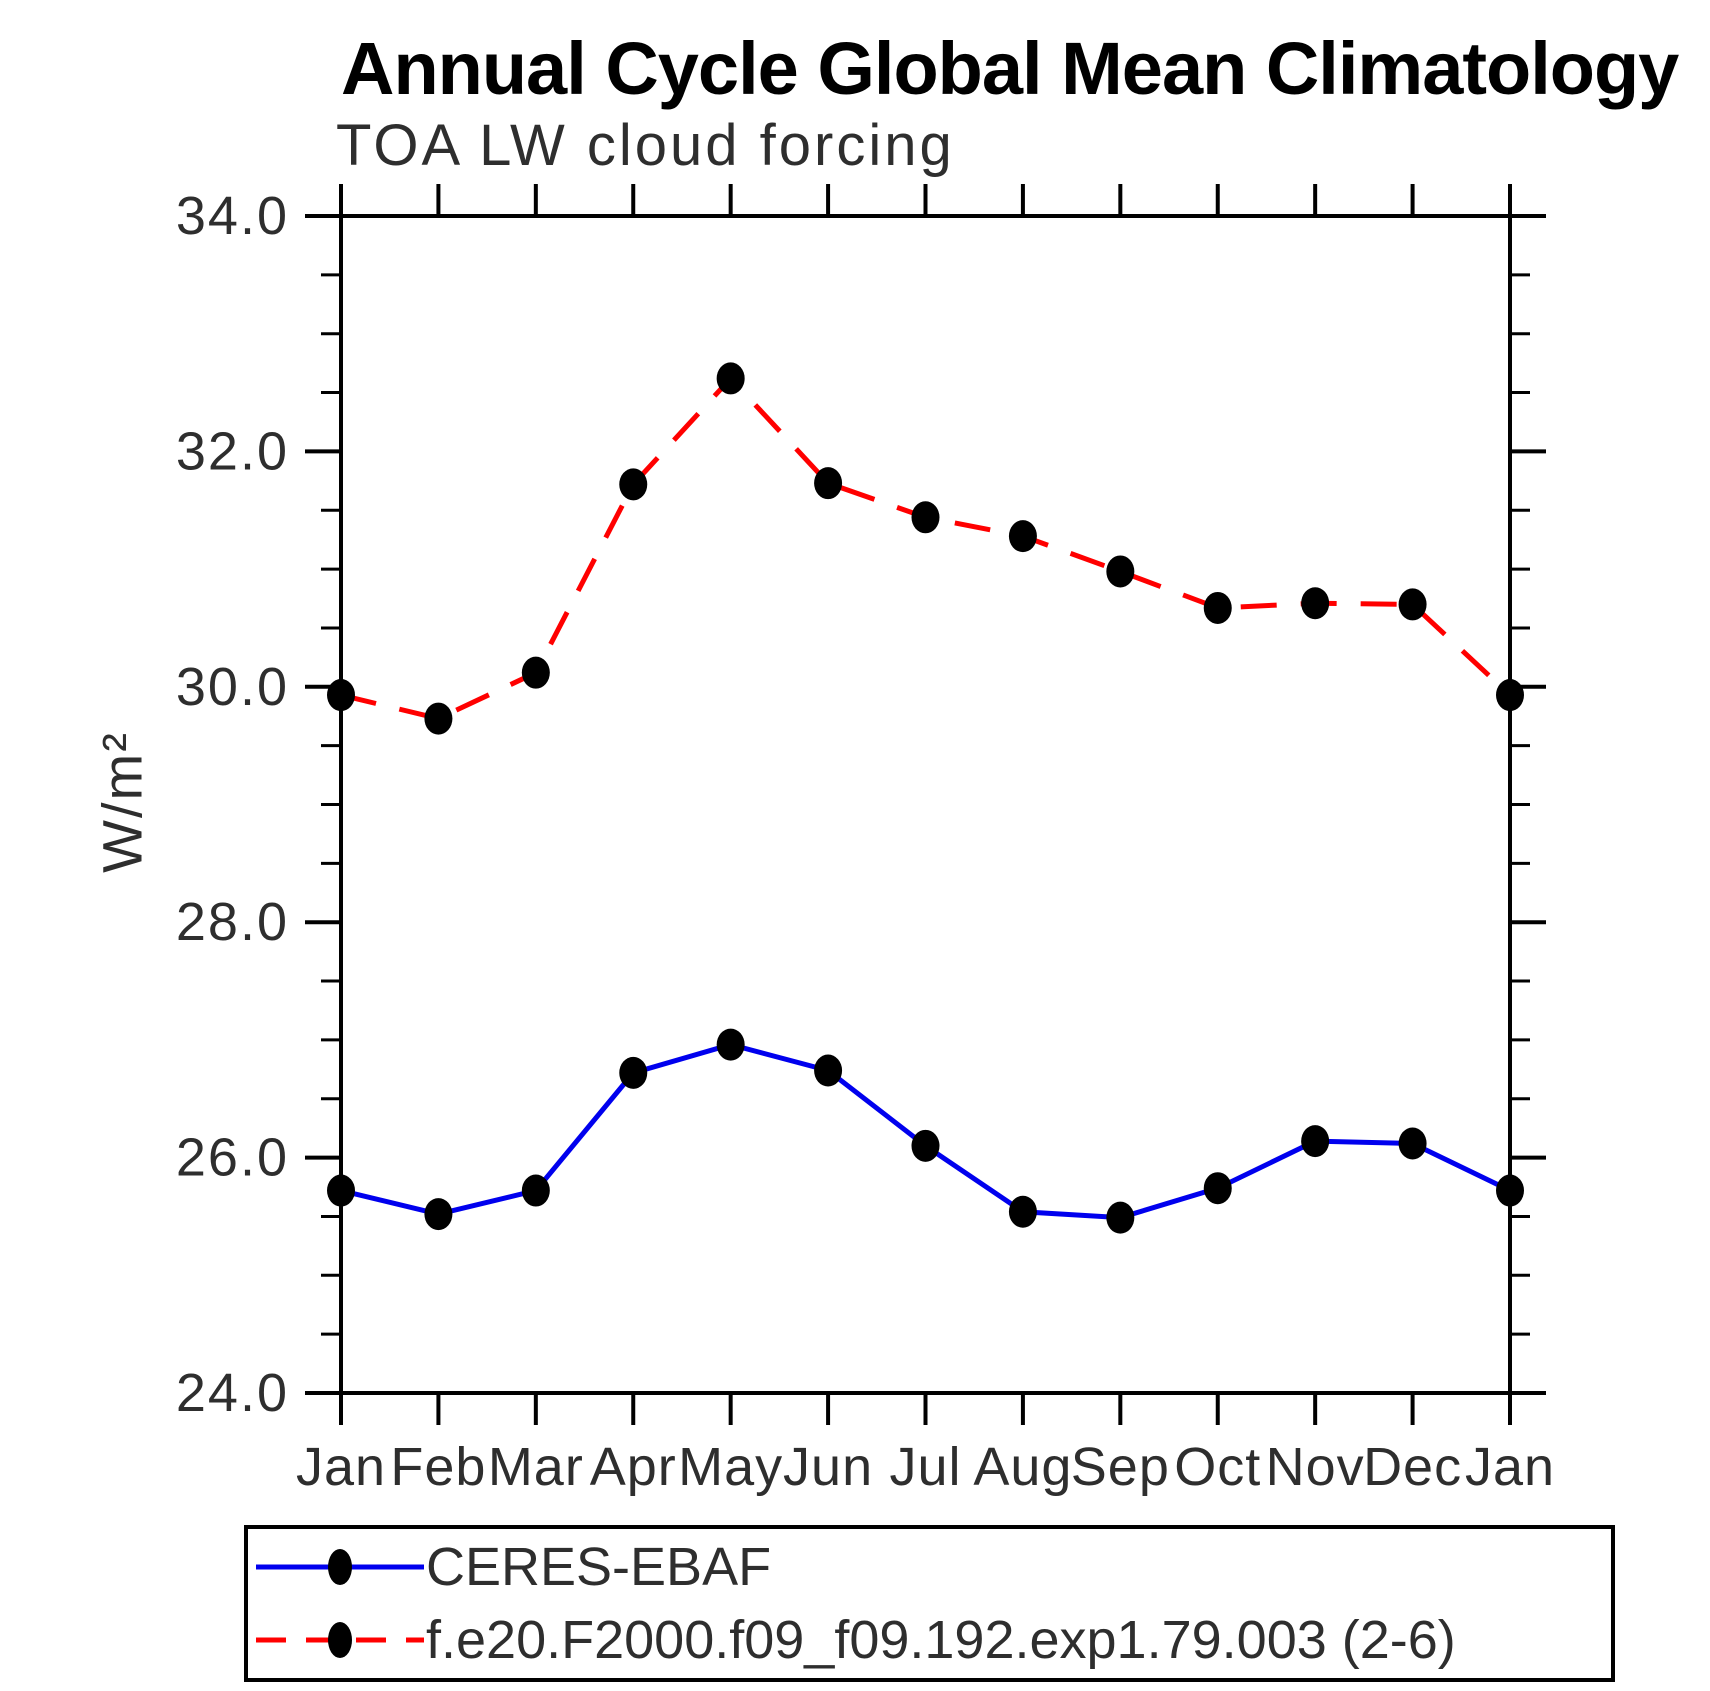 This screenshot has width=1710, height=1691. Describe the element at coordinates (340, 1640) in the screenshot. I see `legend-swatch-dashed-line-icon` at that location.